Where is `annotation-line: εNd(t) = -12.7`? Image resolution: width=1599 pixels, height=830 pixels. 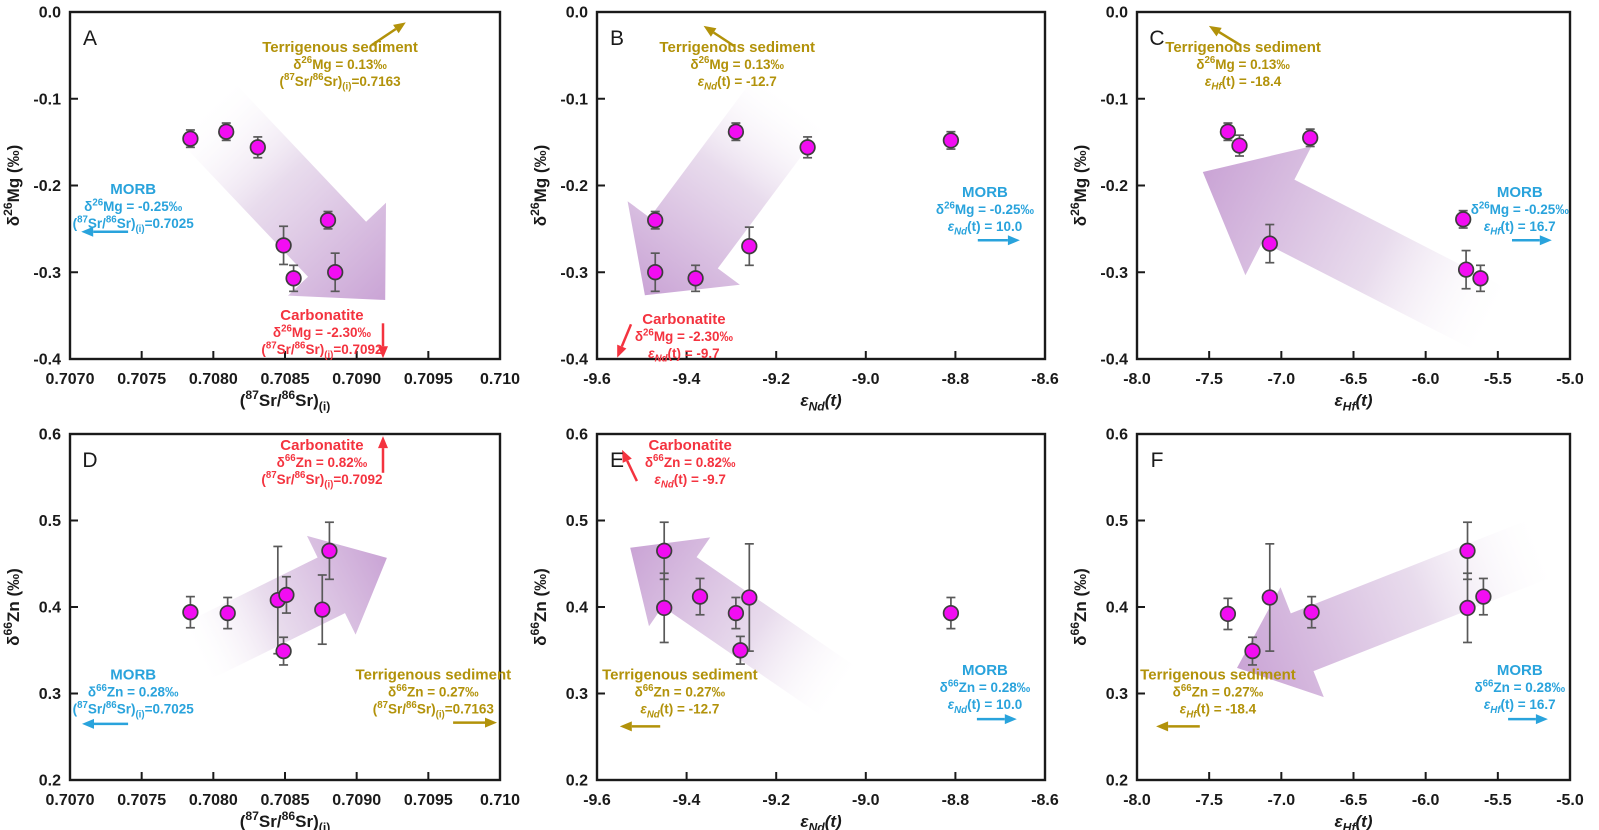 annotation-line: εNd(t) = -12.7 is located at coordinates (737, 83).